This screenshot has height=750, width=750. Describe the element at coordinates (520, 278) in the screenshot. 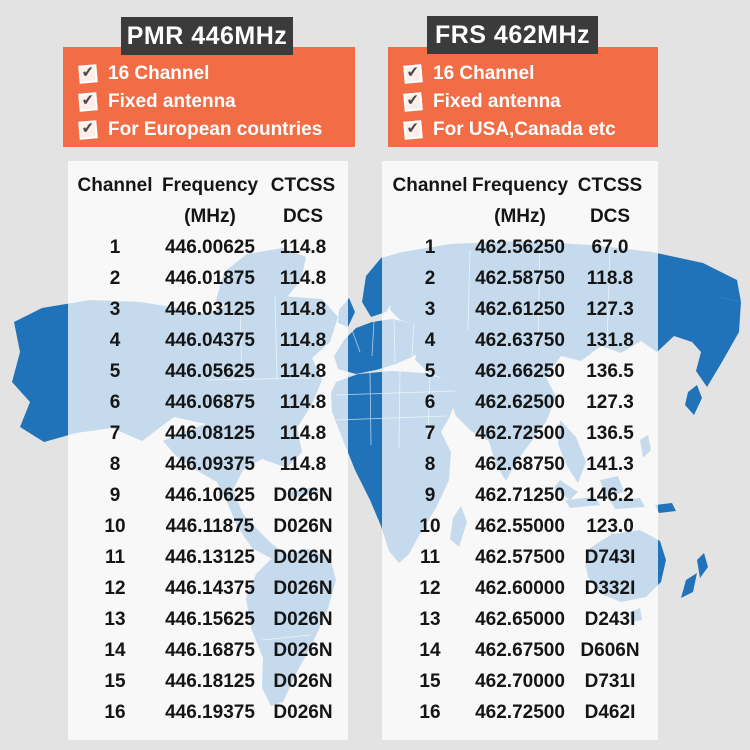

I see `table-row: 2 462.58750 118.8` at that location.